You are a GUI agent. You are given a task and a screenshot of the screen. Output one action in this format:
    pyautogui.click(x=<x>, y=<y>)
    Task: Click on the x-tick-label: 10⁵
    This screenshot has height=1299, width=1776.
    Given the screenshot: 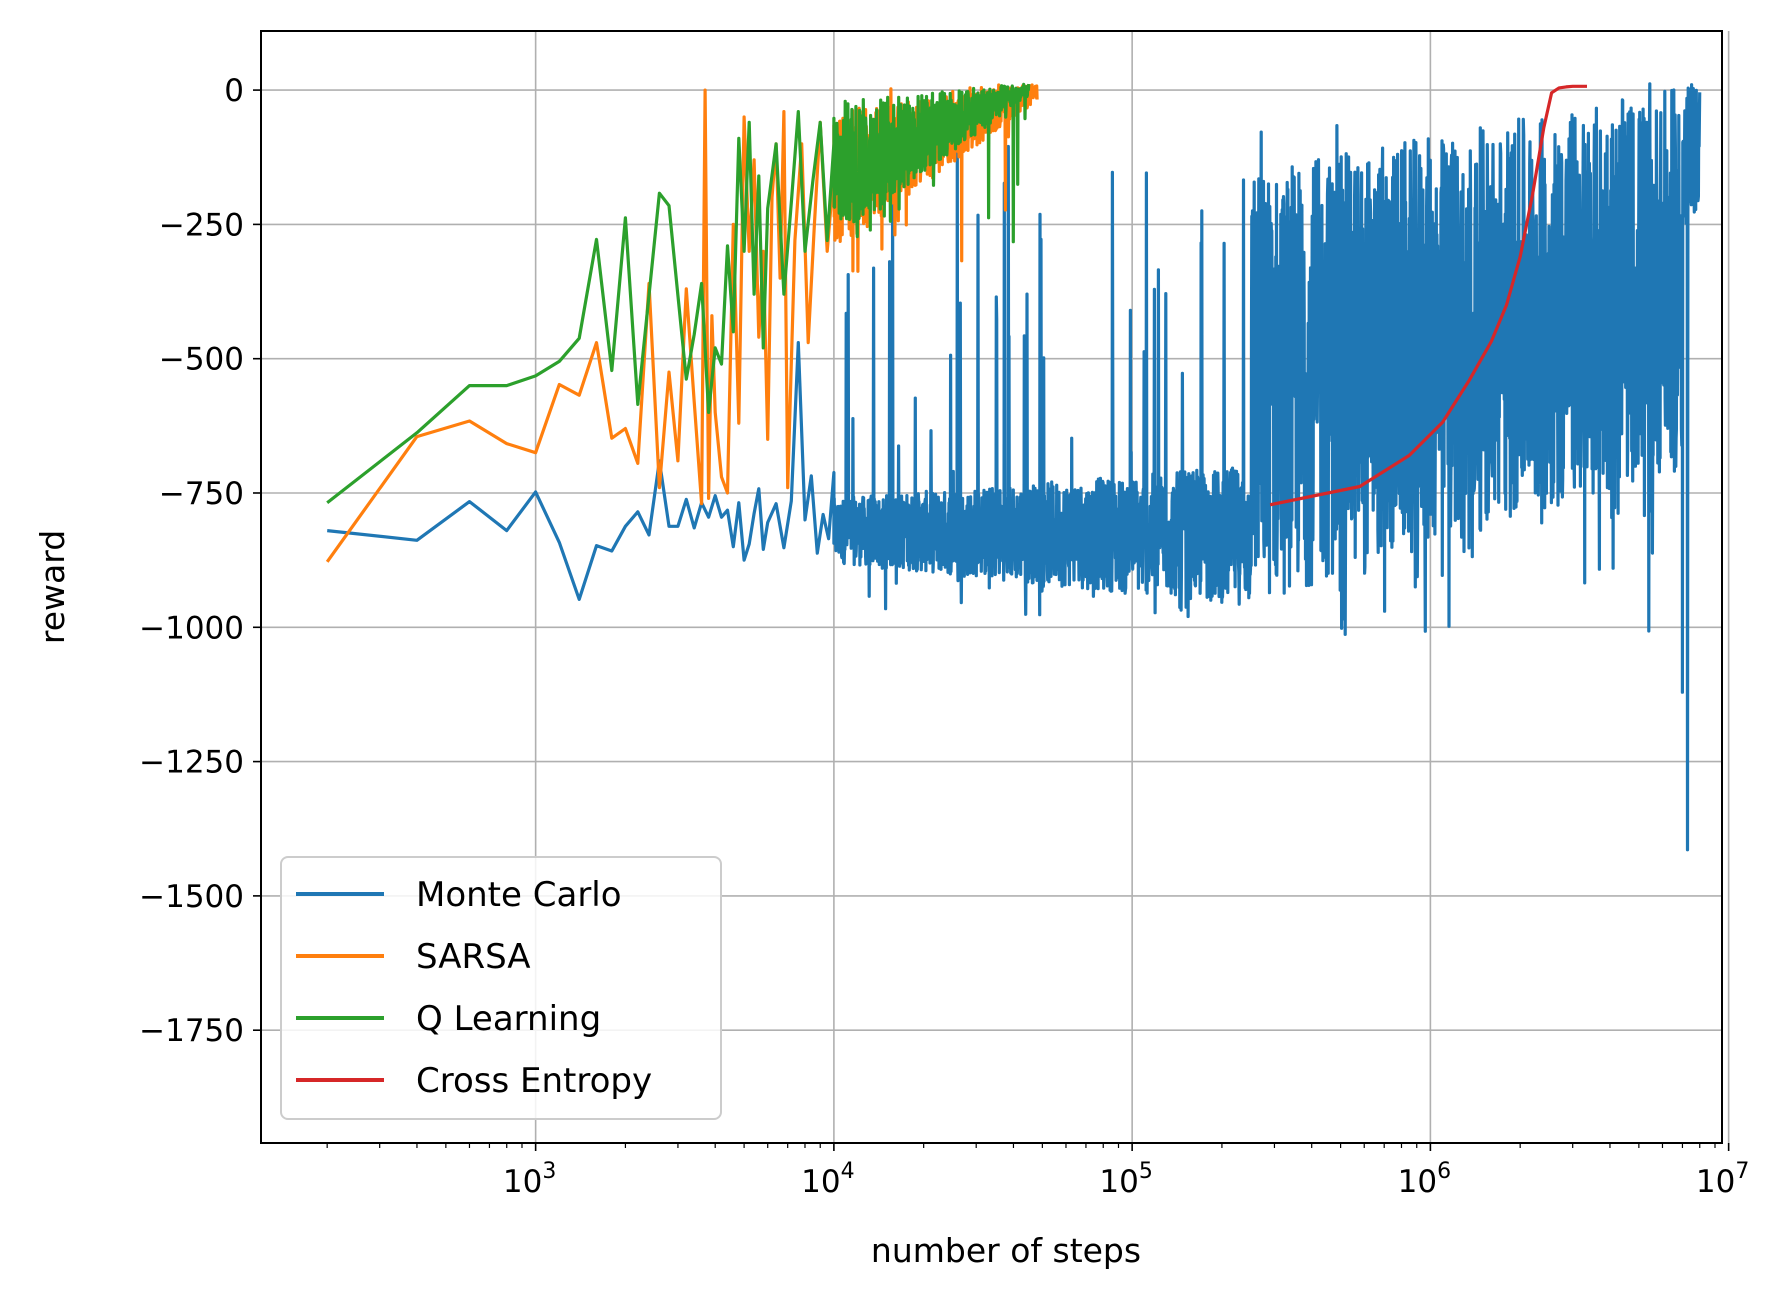 What is the action you would take?
    pyautogui.click(x=1125, y=1179)
    